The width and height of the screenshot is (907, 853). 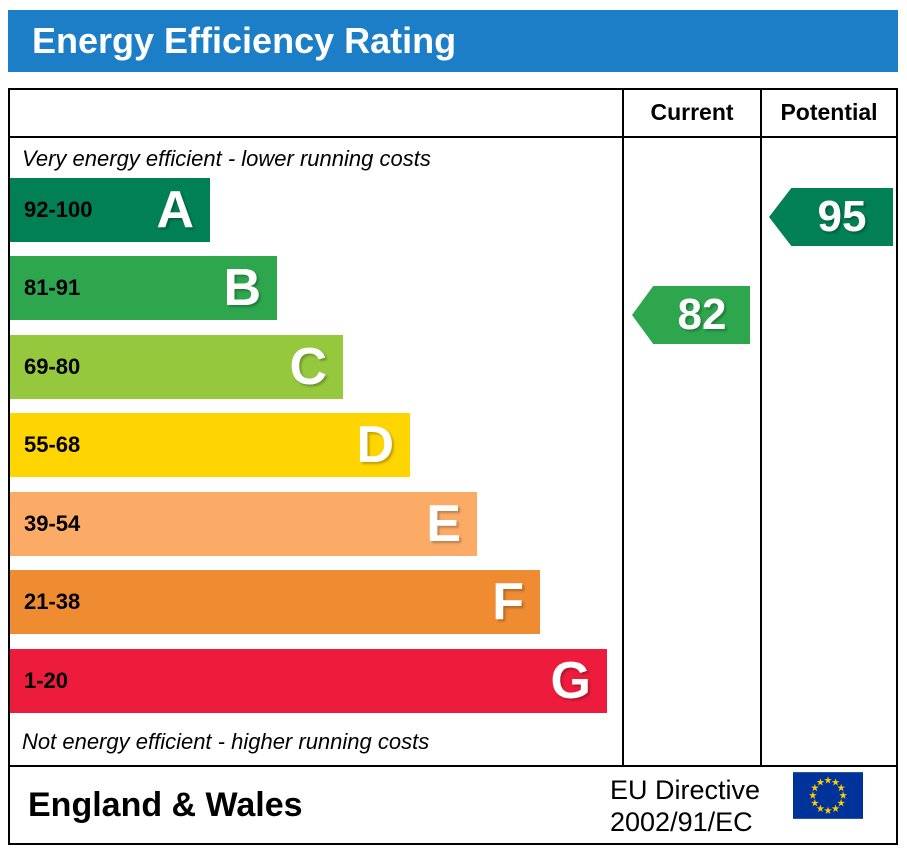 What do you see at coordinates (52, 366) in the screenshot?
I see `band-range: 69-80` at bounding box center [52, 366].